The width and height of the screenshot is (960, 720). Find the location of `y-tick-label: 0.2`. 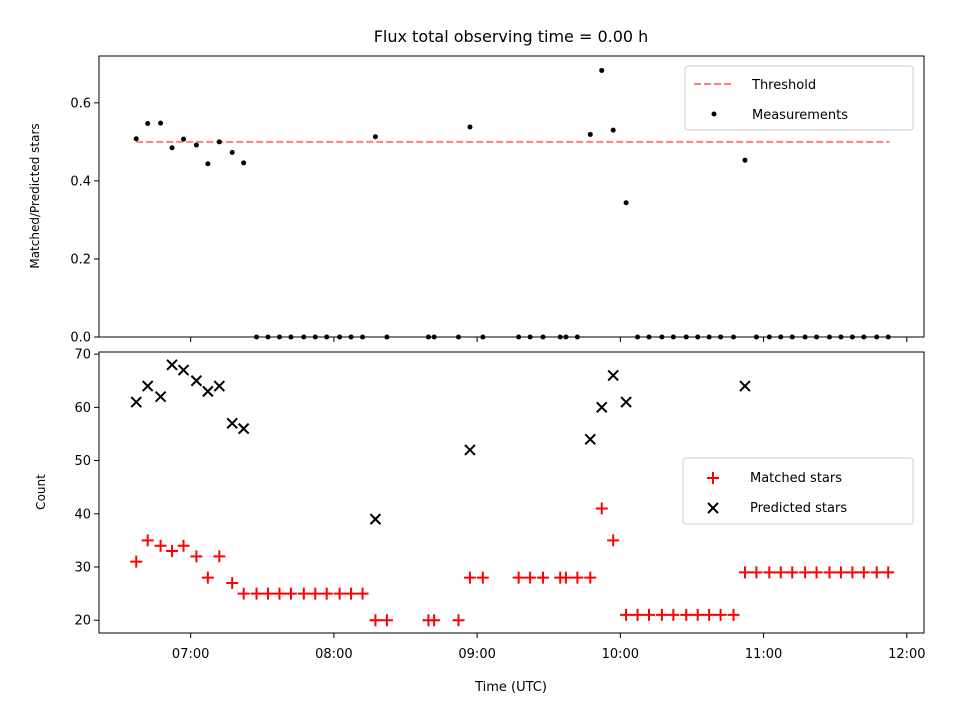

y-tick-label: 0.2 is located at coordinates (80, 259).